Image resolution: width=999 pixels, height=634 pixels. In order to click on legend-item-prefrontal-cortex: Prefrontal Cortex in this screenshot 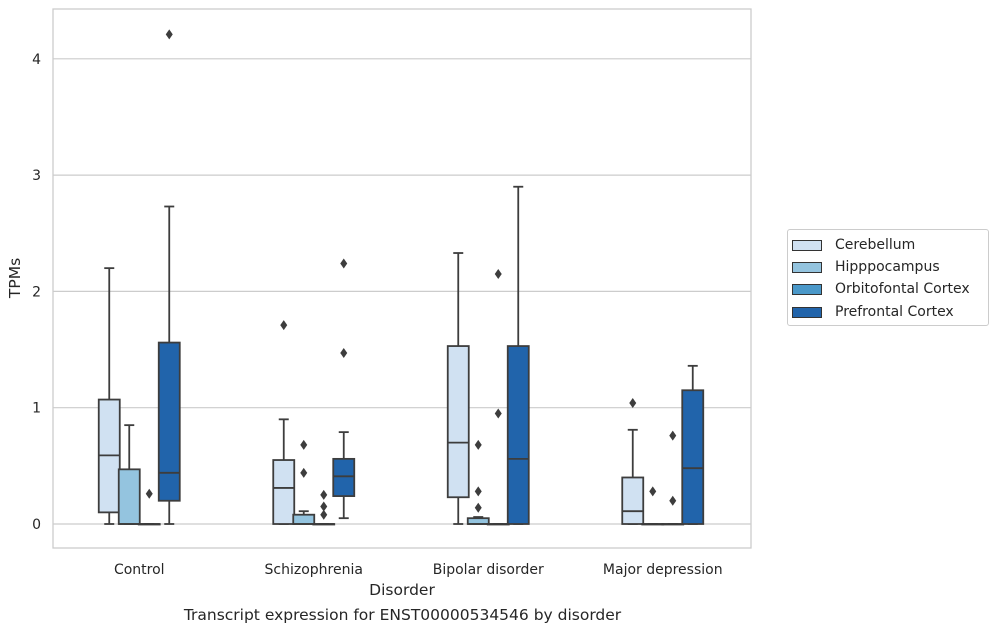, I will do `click(873, 312)`.